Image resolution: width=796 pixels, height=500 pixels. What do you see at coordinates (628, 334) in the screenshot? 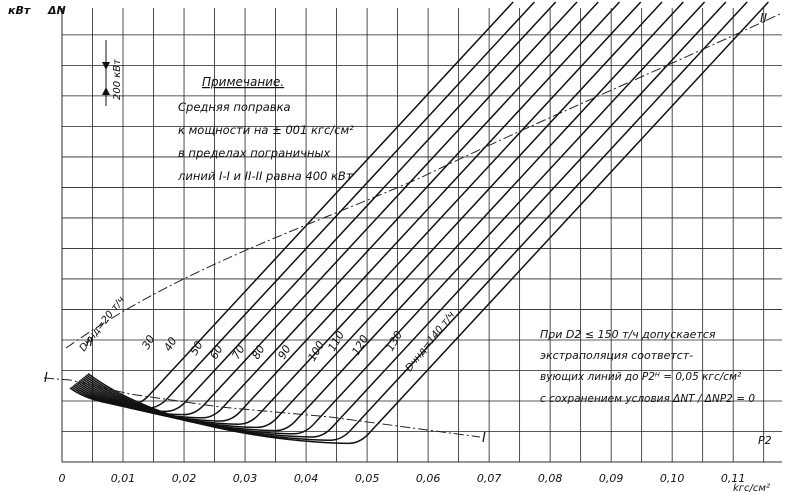
I see `side-note-line-1: При D2 ≤ 150 т/ч допускается` at bounding box center [628, 334].